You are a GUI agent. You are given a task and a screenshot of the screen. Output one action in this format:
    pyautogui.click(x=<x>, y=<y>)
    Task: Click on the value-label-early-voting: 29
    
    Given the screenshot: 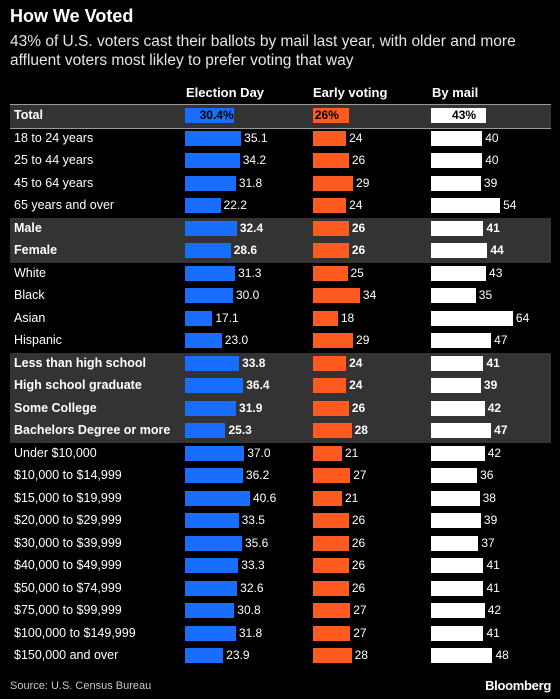 What is the action you would take?
    pyautogui.click(x=363, y=182)
    